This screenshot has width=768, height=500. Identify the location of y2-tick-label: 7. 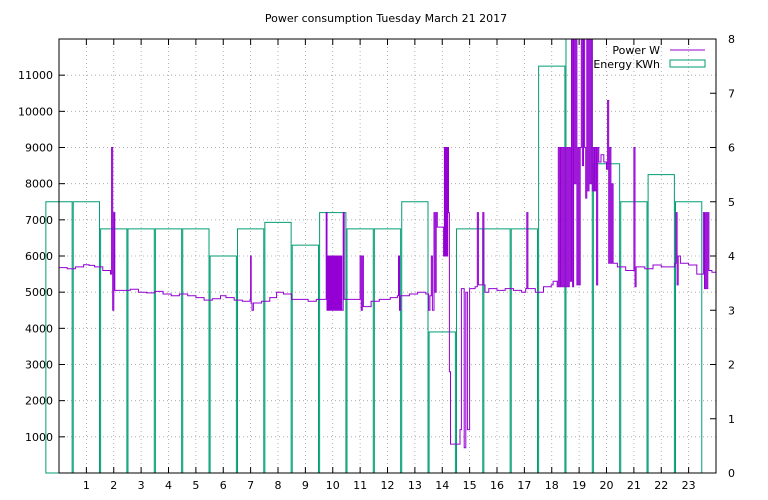
(731, 93).